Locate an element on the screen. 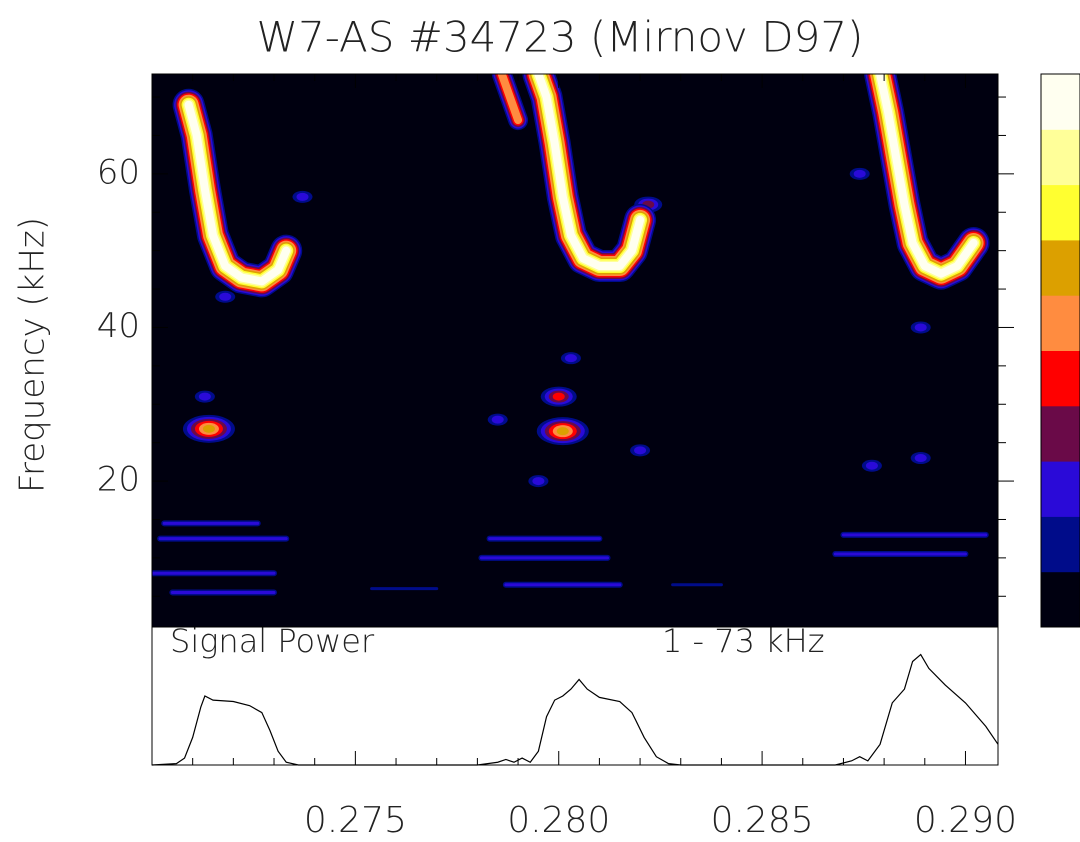 The image size is (1080, 842). power-frame is located at coordinates (575, 696).